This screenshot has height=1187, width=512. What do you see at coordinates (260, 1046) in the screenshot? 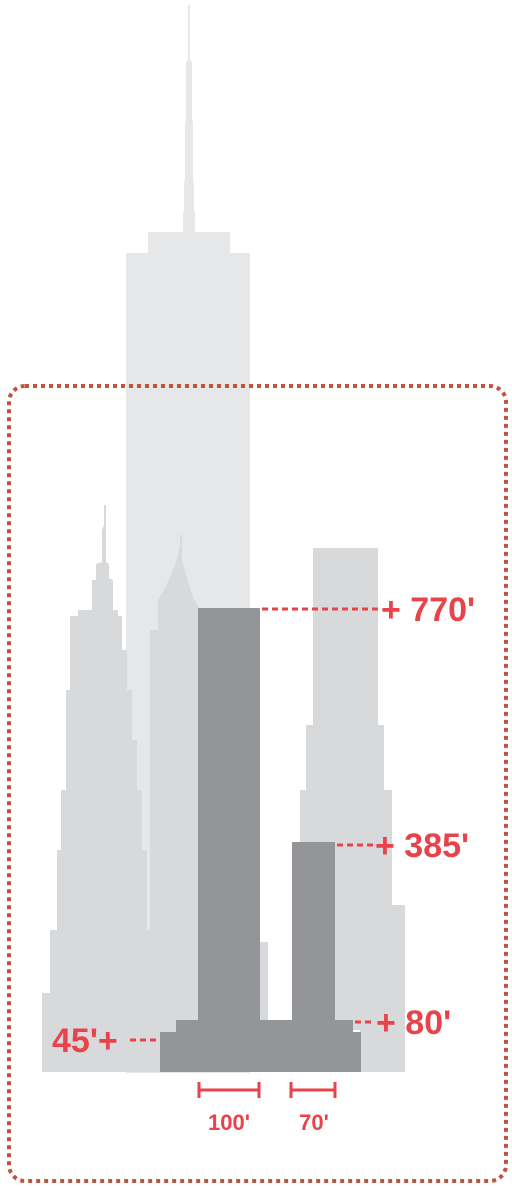
I see `proposed-podium` at bounding box center [260, 1046].